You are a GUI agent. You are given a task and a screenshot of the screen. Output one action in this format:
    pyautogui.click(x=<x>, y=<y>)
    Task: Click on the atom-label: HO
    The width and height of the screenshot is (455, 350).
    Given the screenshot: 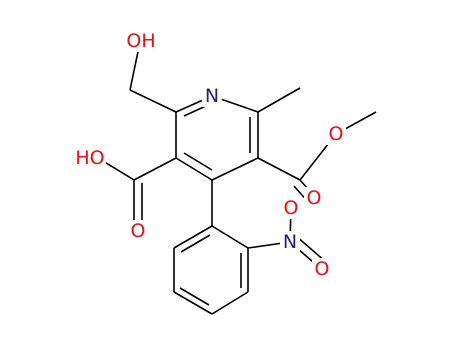 What is the action you would take?
    pyautogui.click(x=89, y=158)
    